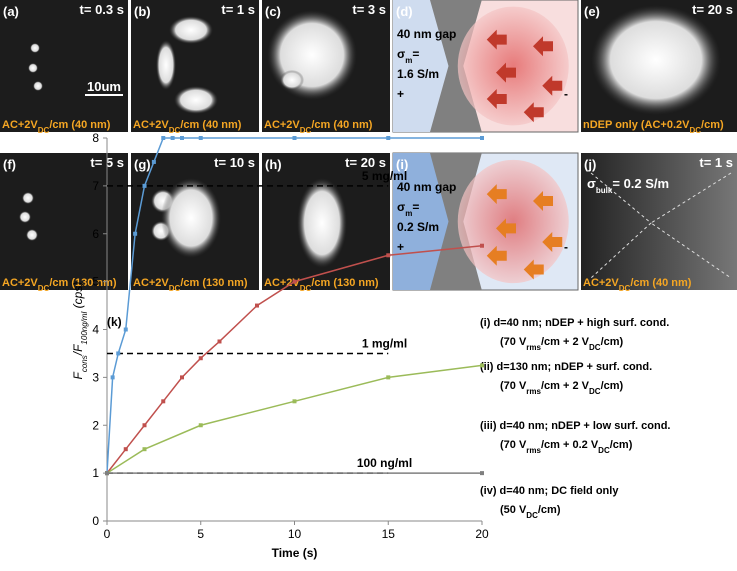 This screenshot has width=737, height=571. I want to click on series-line, so click(294, 419).